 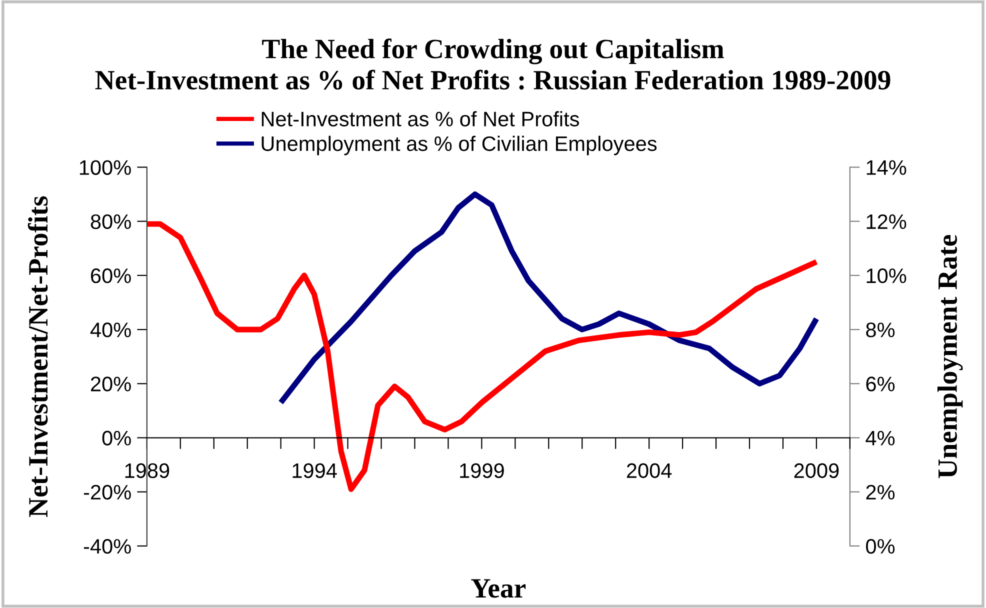 I want to click on y2-tick-label: 8%, so click(x=880, y=330).